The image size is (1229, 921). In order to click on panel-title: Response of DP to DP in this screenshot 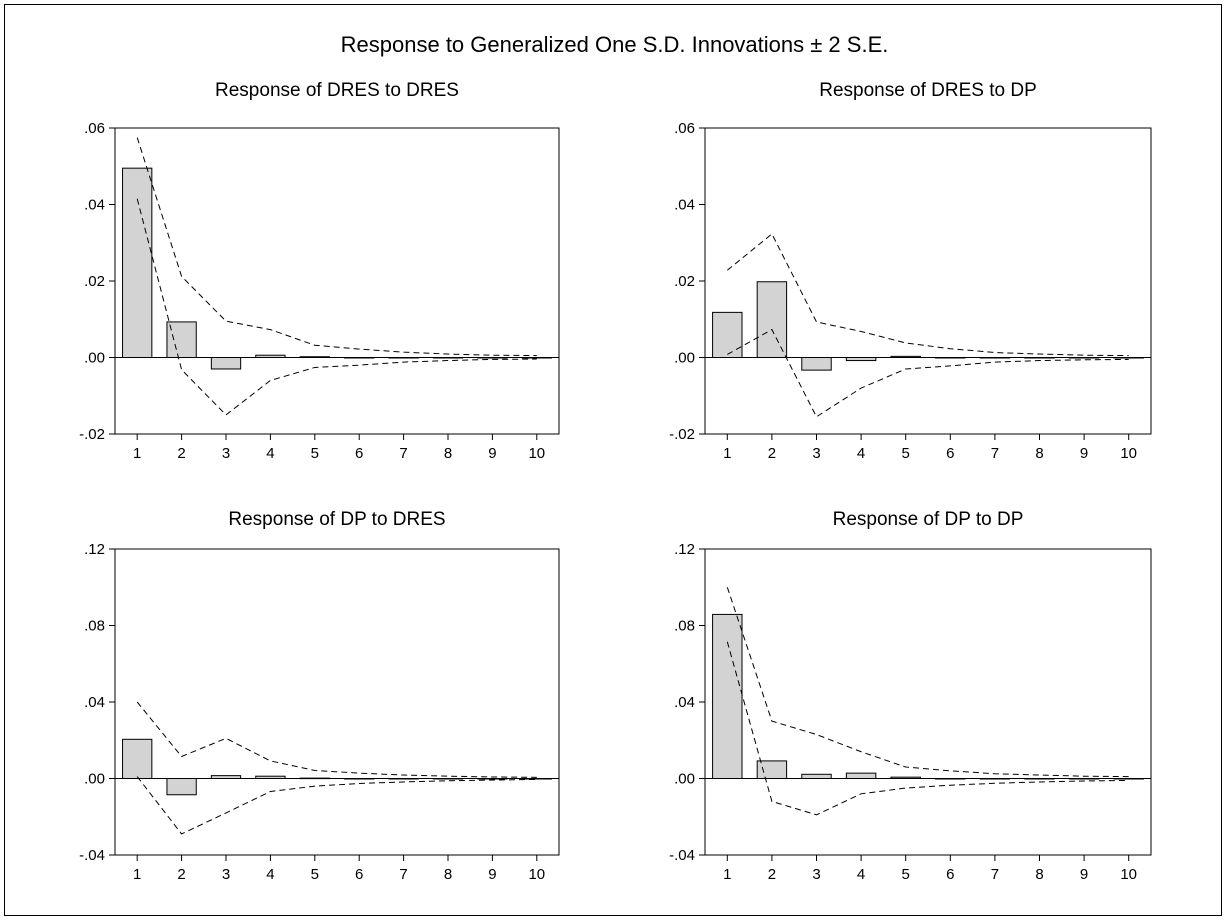, I will do `click(928, 519)`.